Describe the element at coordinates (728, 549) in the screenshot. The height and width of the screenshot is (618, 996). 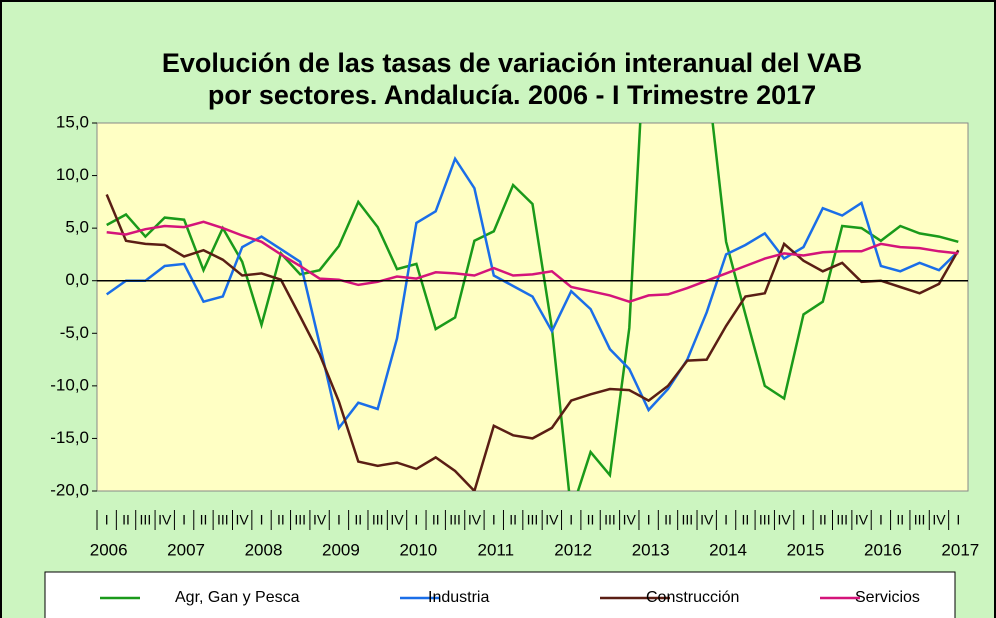
I see `year-label: 2014` at that location.